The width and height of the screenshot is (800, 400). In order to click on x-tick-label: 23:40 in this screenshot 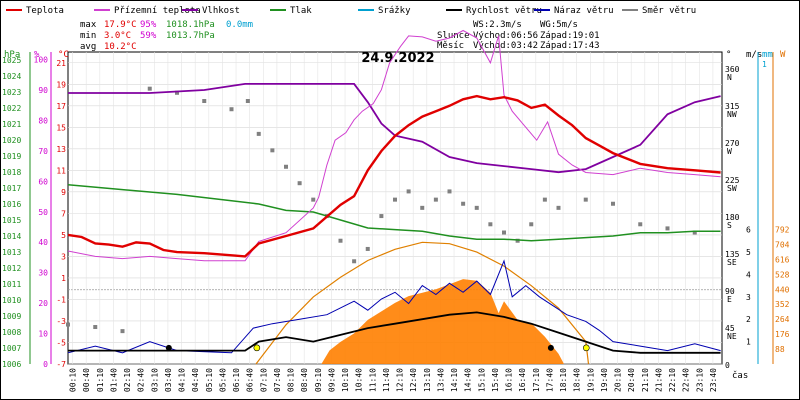, I will do `click(713, 380)`.